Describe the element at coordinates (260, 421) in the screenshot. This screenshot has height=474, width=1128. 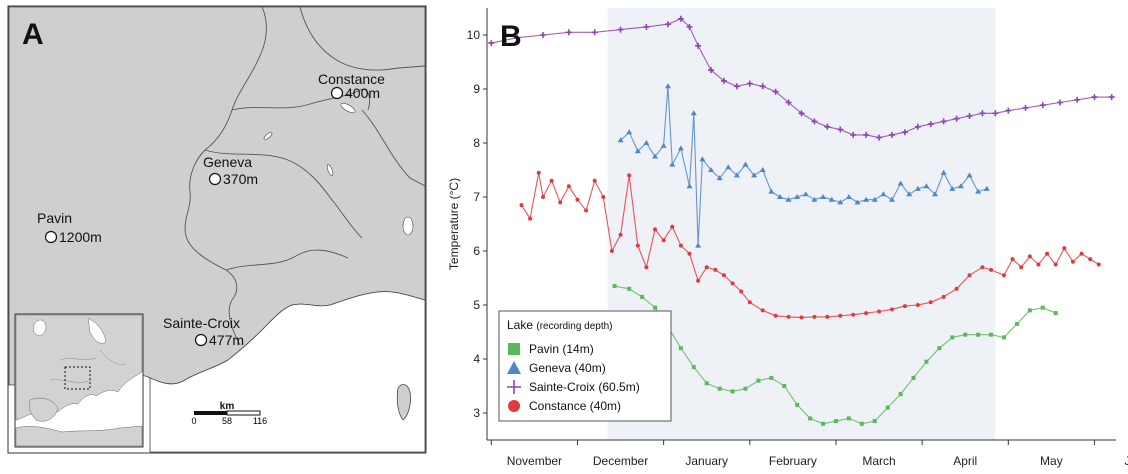
I see `scale-tick: 116` at that location.